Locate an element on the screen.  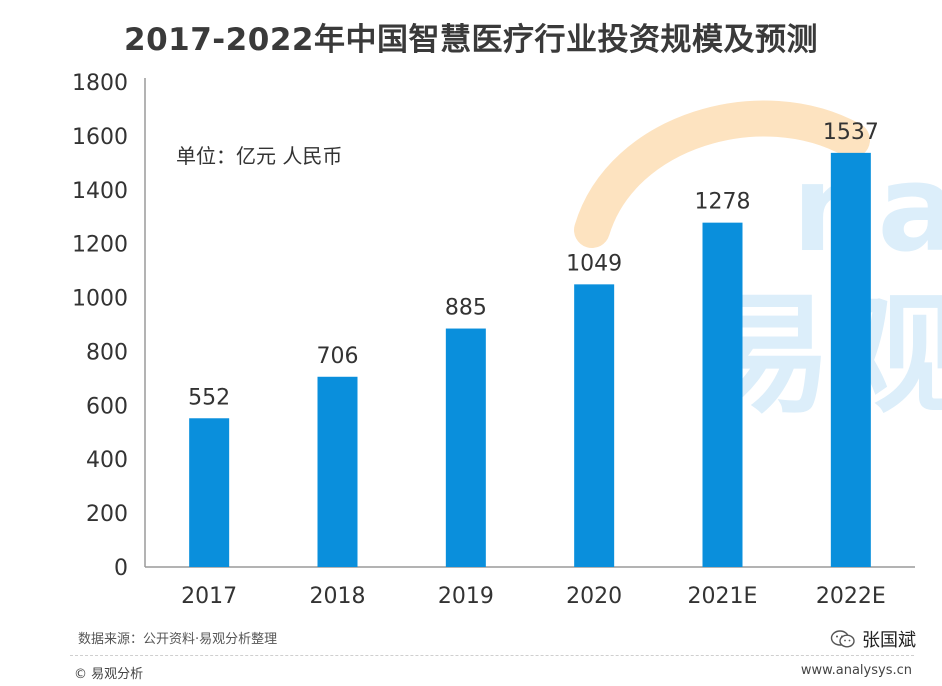
y-tick-label: 1200 is located at coordinates (100, 245).